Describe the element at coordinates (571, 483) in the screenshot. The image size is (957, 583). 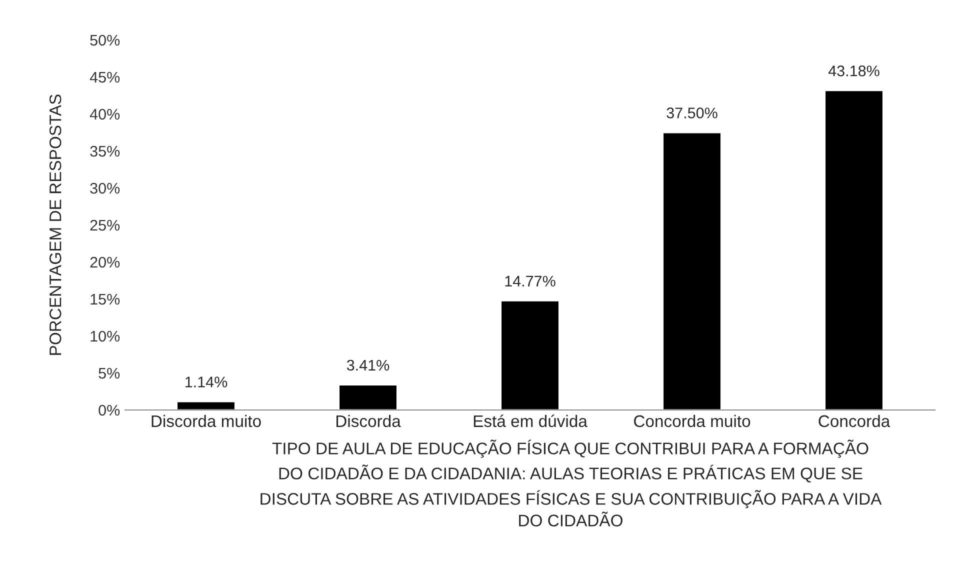
I see `x-axis-title: TIPO DE AULA DE EDUCAÇÃO FÍSICA QUE CONTRIBUI PARA A FORMAÇÃO DO CIDADÃO E DA CIDADANIA: AULAS TEORIAS E PRÁTICAS EM QUE SE DISCUTA SOBRE AS ATIVIDADES FÍSICAS E SUA CONTRIBUIÇÃO PARA A VIDA DO CIDADÃO` at that location.